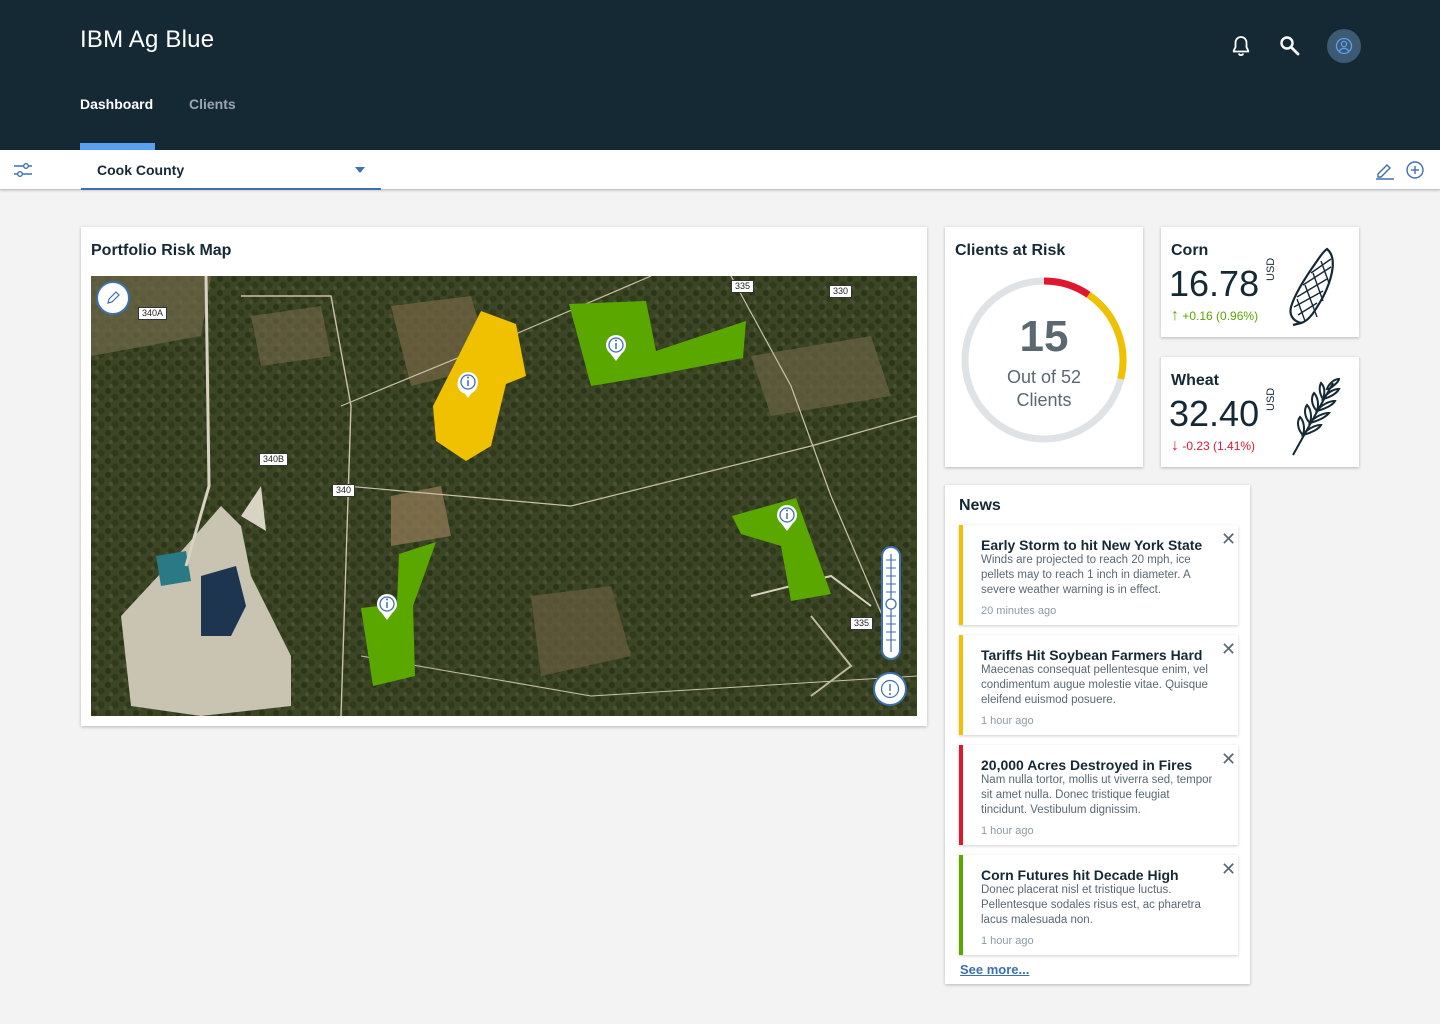 The width and height of the screenshot is (1440, 1024). What do you see at coordinates (1175, 445) in the screenshot?
I see `arrow-down-icon: ↓` at bounding box center [1175, 445].